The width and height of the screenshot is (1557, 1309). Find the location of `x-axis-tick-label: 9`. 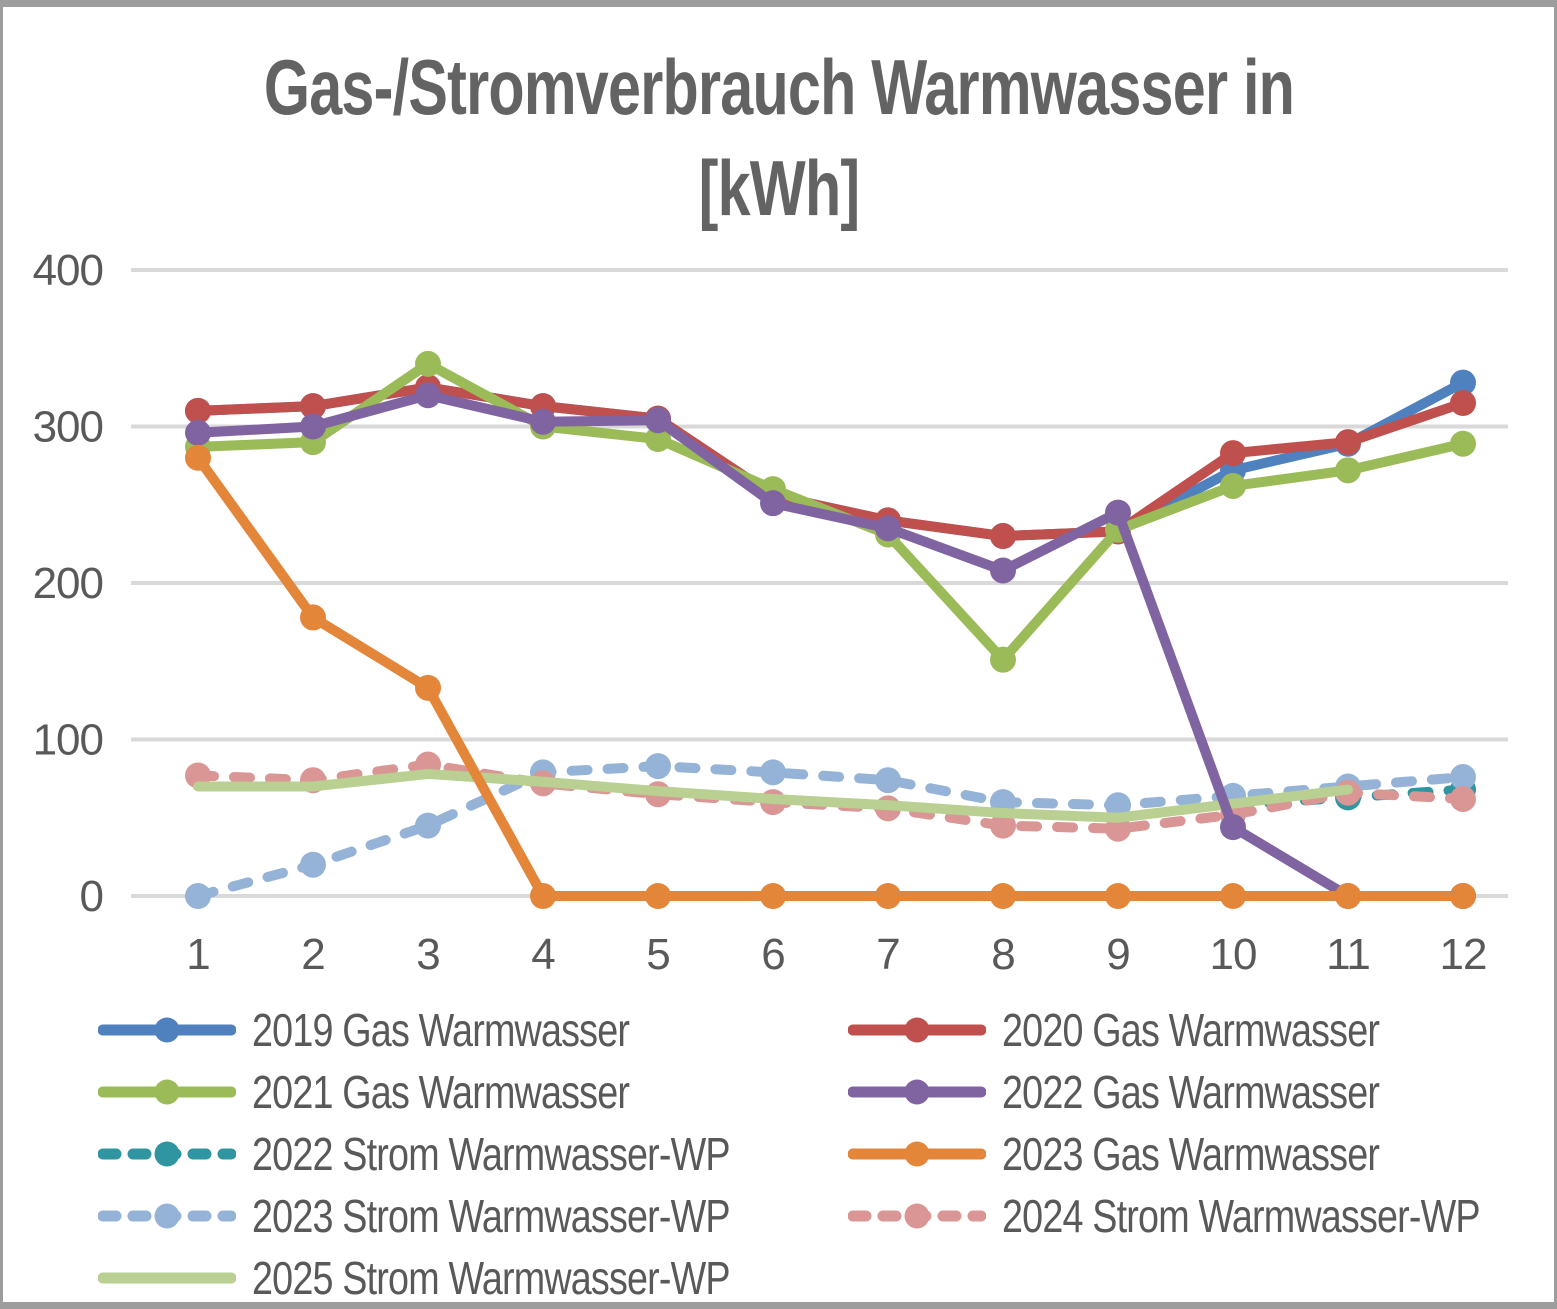

x-axis-tick-label: 9 is located at coordinates (1117, 954).